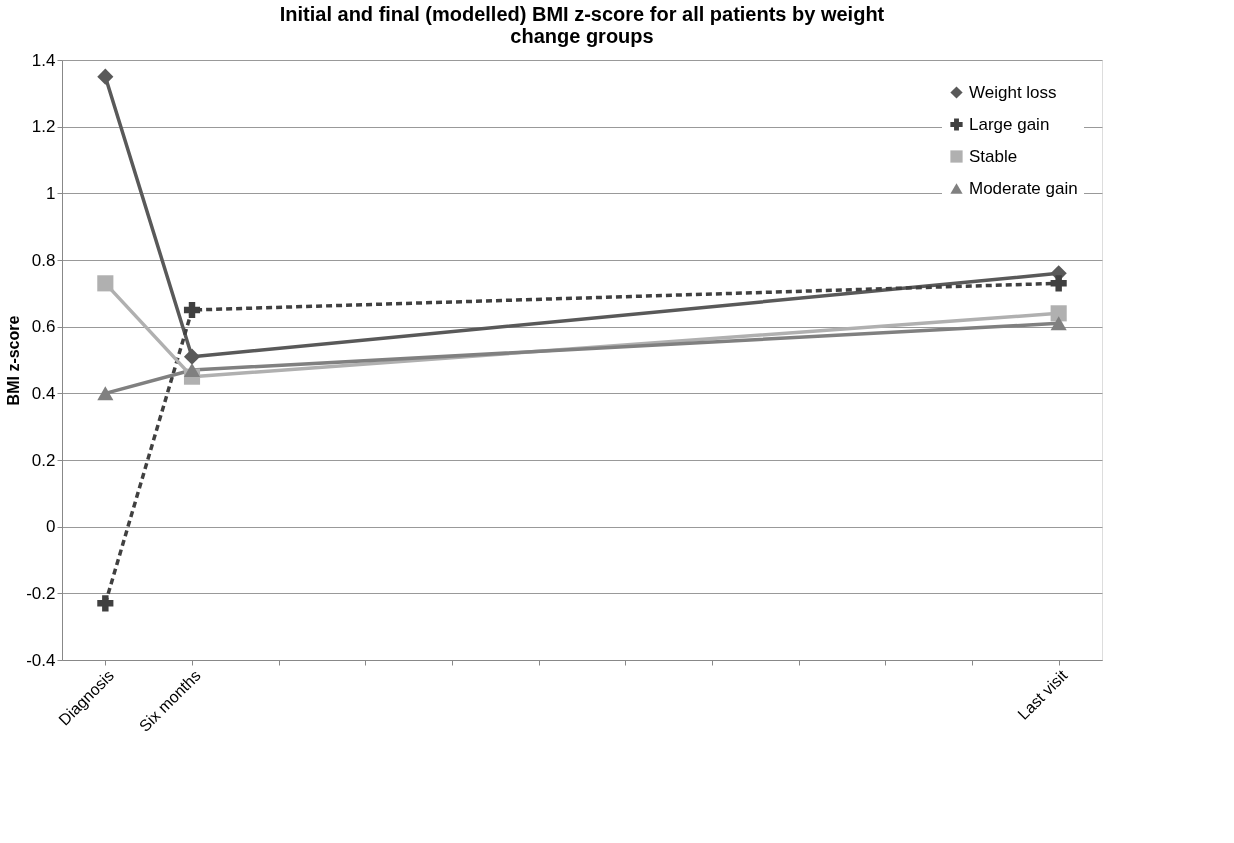 This screenshot has height=843, width=1234. Describe the element at coordinates (1013, 92) in the screenshot. I see `legend-label: Weight loss` at that location.